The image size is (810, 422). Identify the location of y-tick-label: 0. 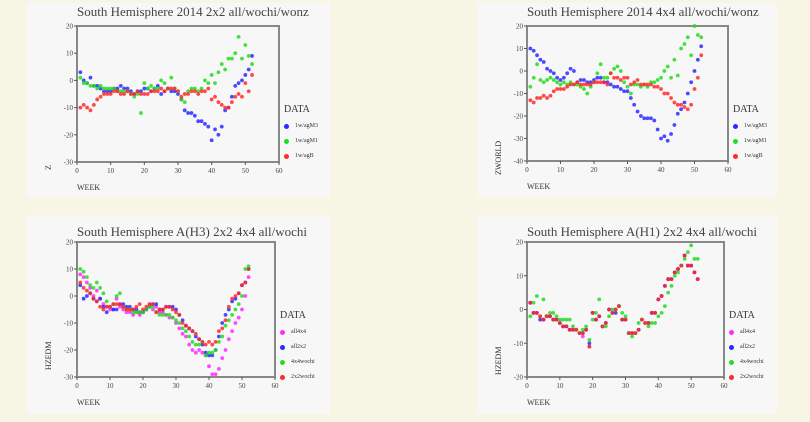
(522, 72).